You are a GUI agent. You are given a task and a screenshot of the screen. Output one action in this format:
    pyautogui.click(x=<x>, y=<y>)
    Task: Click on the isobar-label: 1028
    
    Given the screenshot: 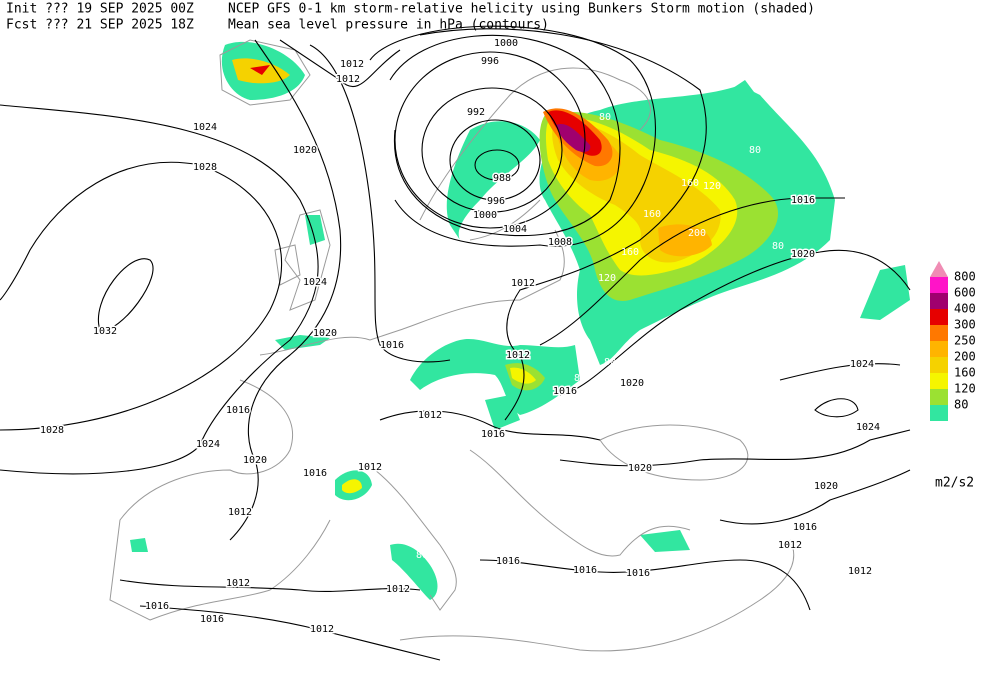 What is the action you would take?
    pyautogui.click(x=52, y=430)
    